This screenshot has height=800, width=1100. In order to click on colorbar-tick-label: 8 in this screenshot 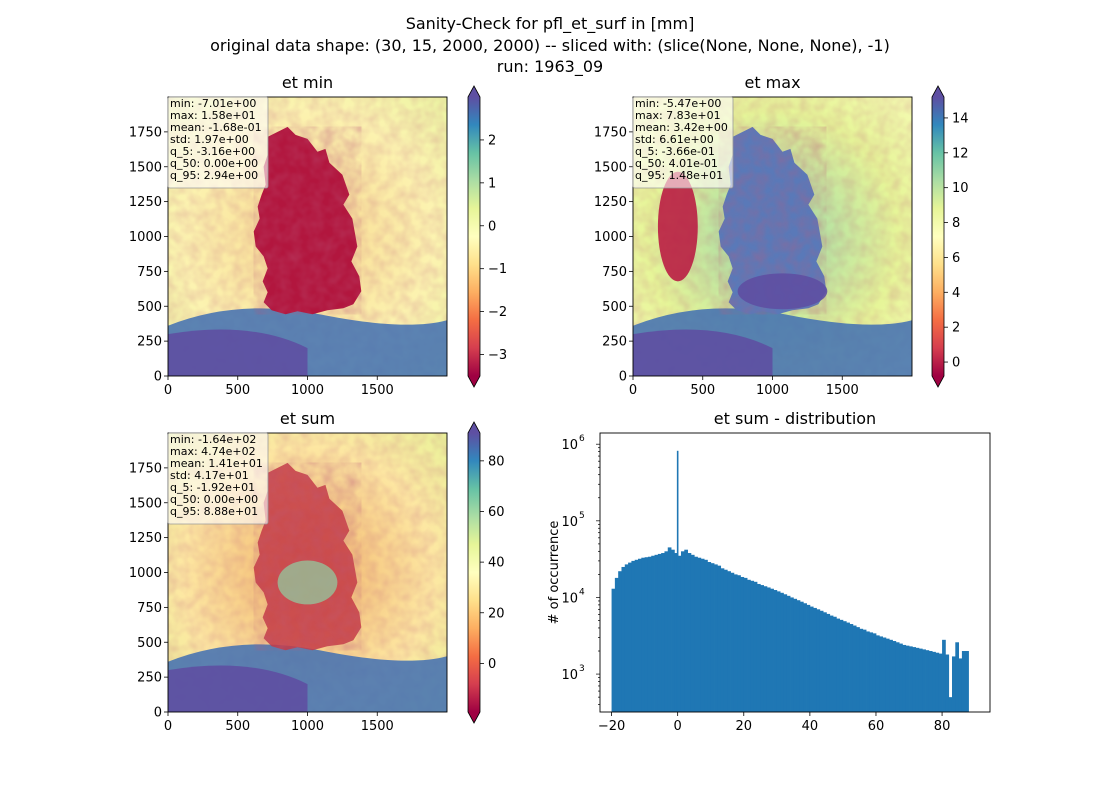, I will do `click(956, 223)`.